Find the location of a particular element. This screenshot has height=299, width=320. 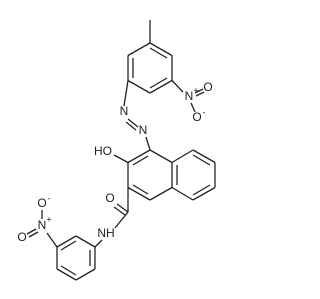

atom-label: HO is located at coordinates (103, 151).